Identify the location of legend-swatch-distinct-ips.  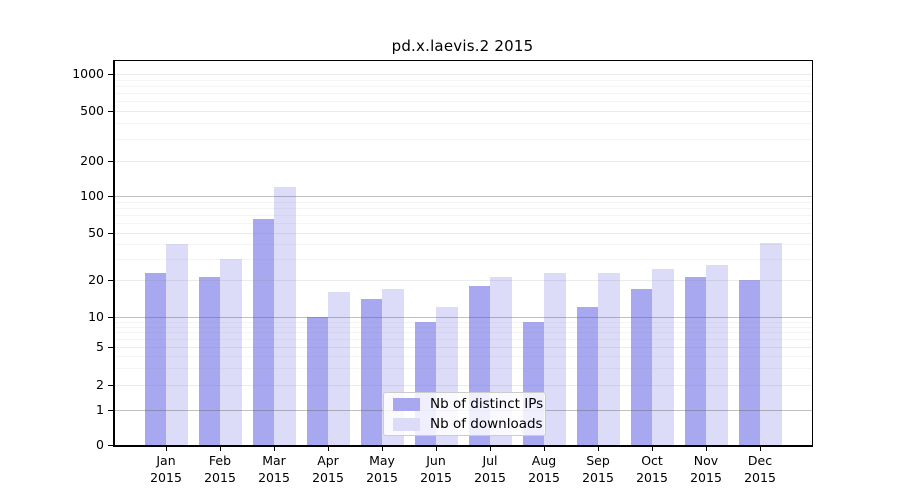
(406, 404).